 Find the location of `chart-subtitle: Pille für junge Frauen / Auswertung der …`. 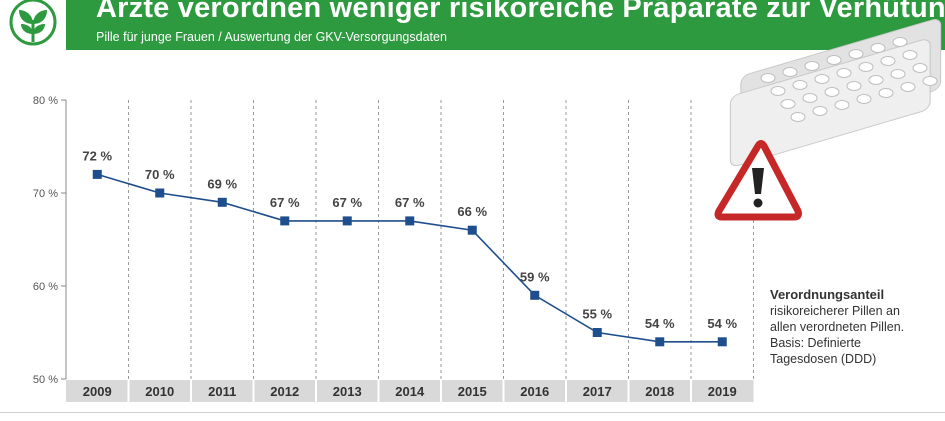

chart-subtitle: Pille für junge Frauen / Auswertung der … is located at coordinates (271, 37).